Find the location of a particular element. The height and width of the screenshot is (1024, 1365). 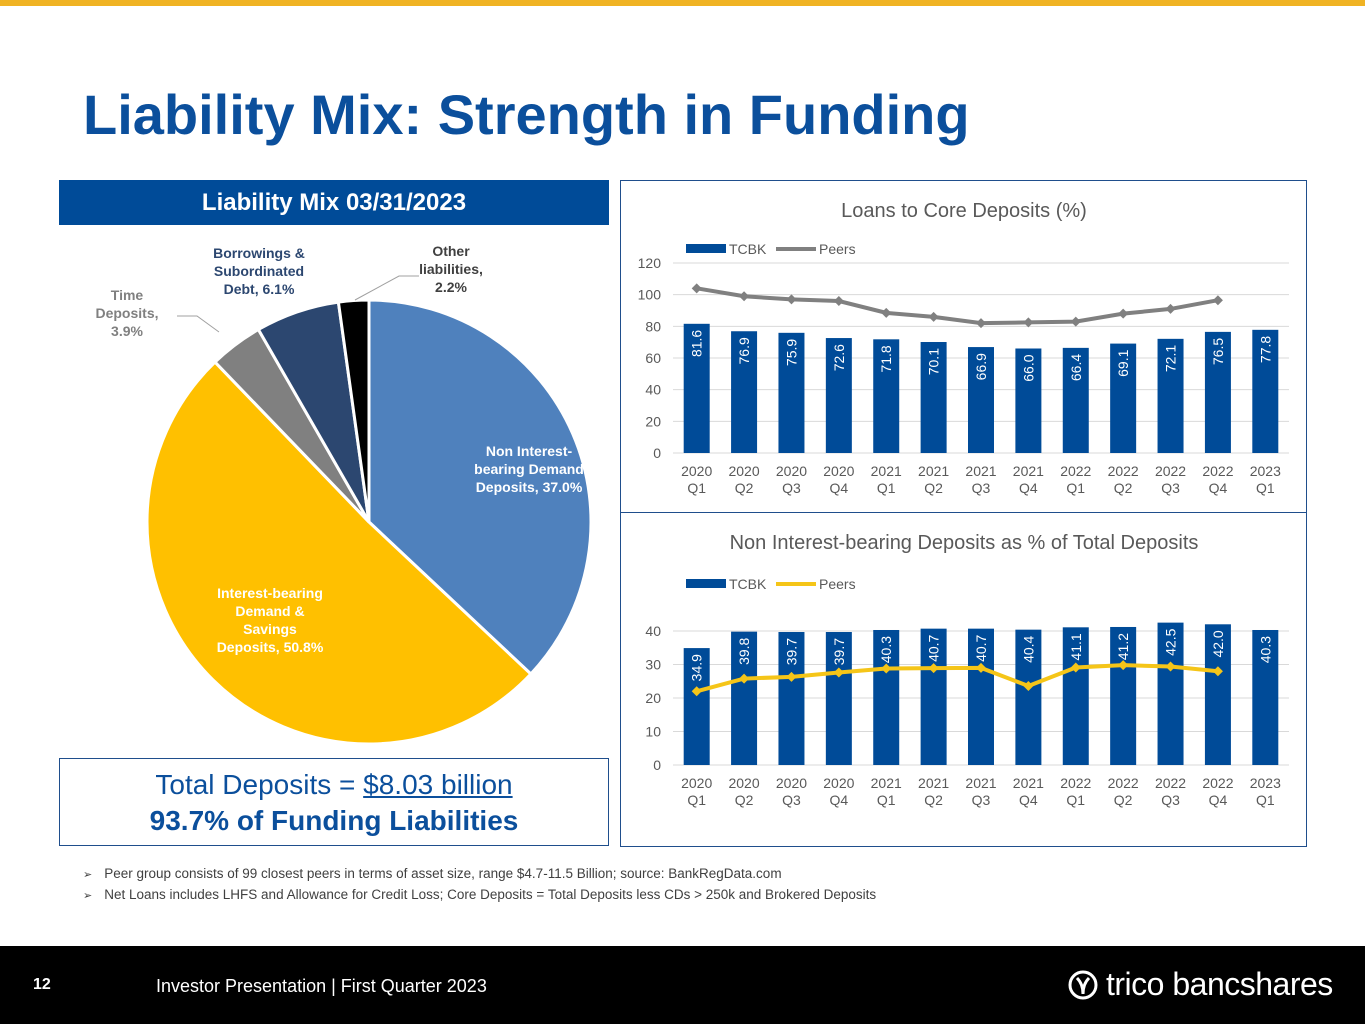

bar-data-label: 77.8 is located at coordinates (1265, 349).